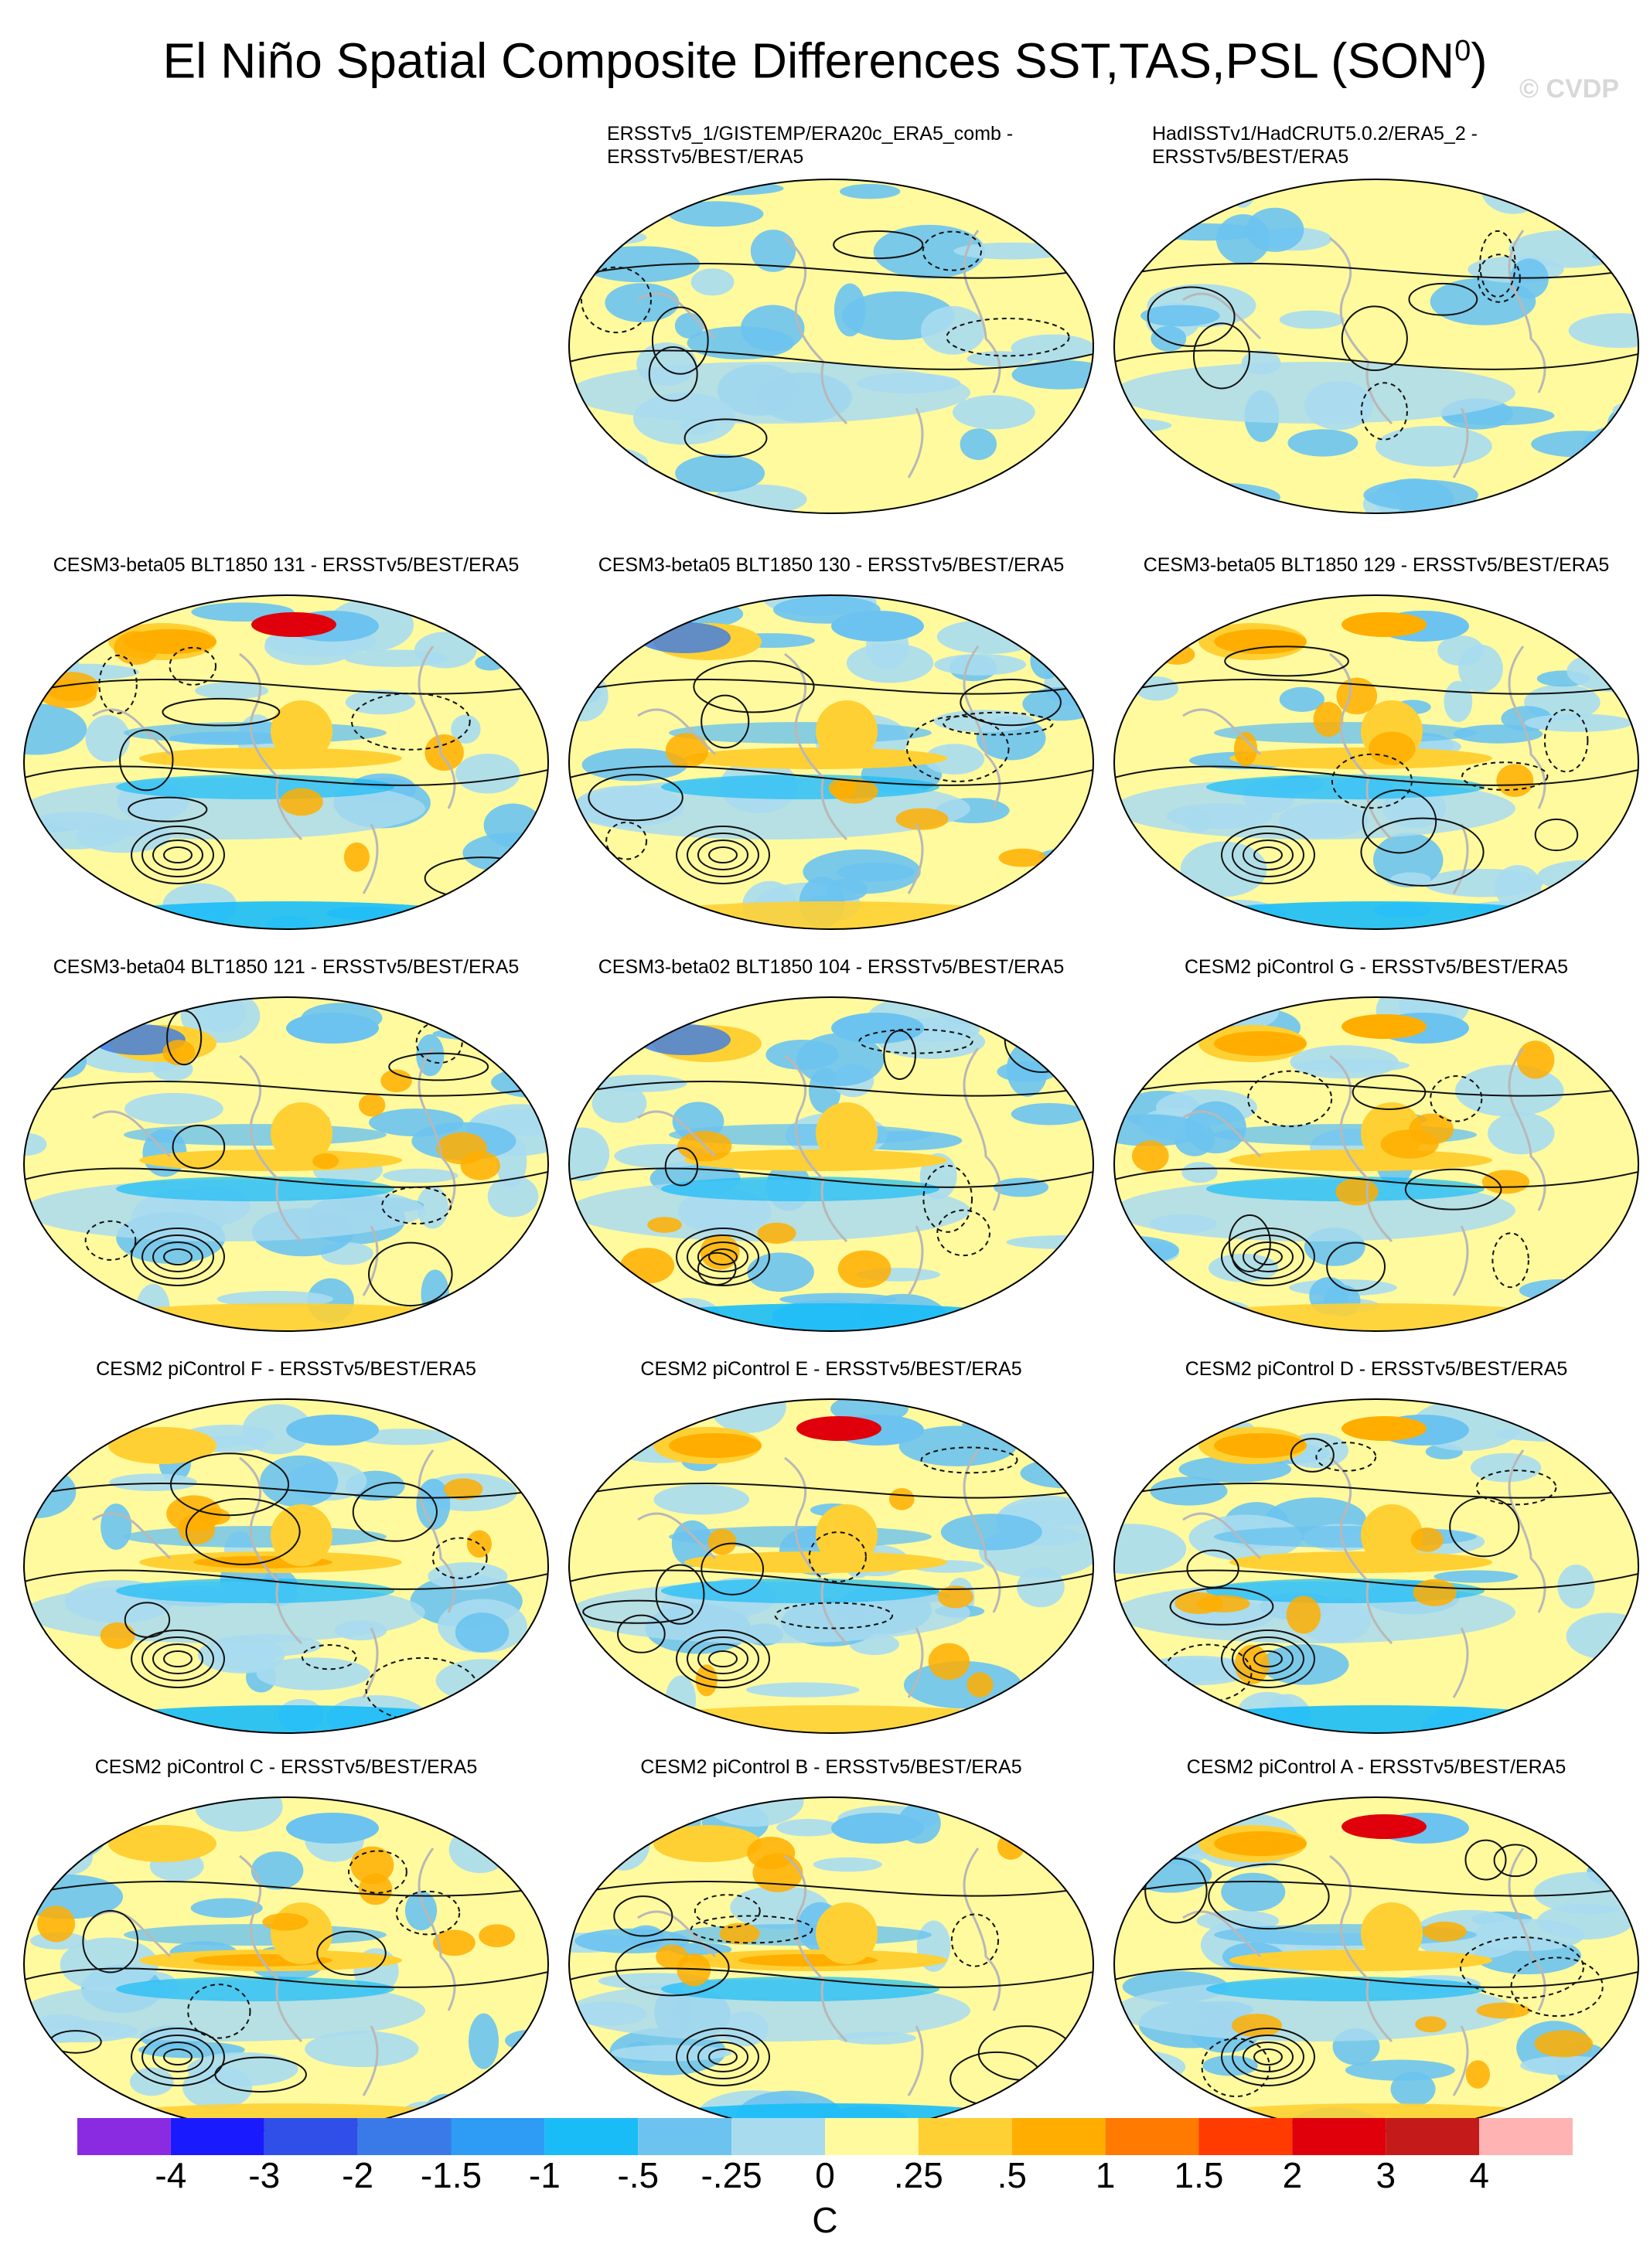 This screenshot has width=1650, height=2268. Describe the element at coordinates (264, 2175) in the screenshot. I see `colorbar-tick-label: -3` at that location.